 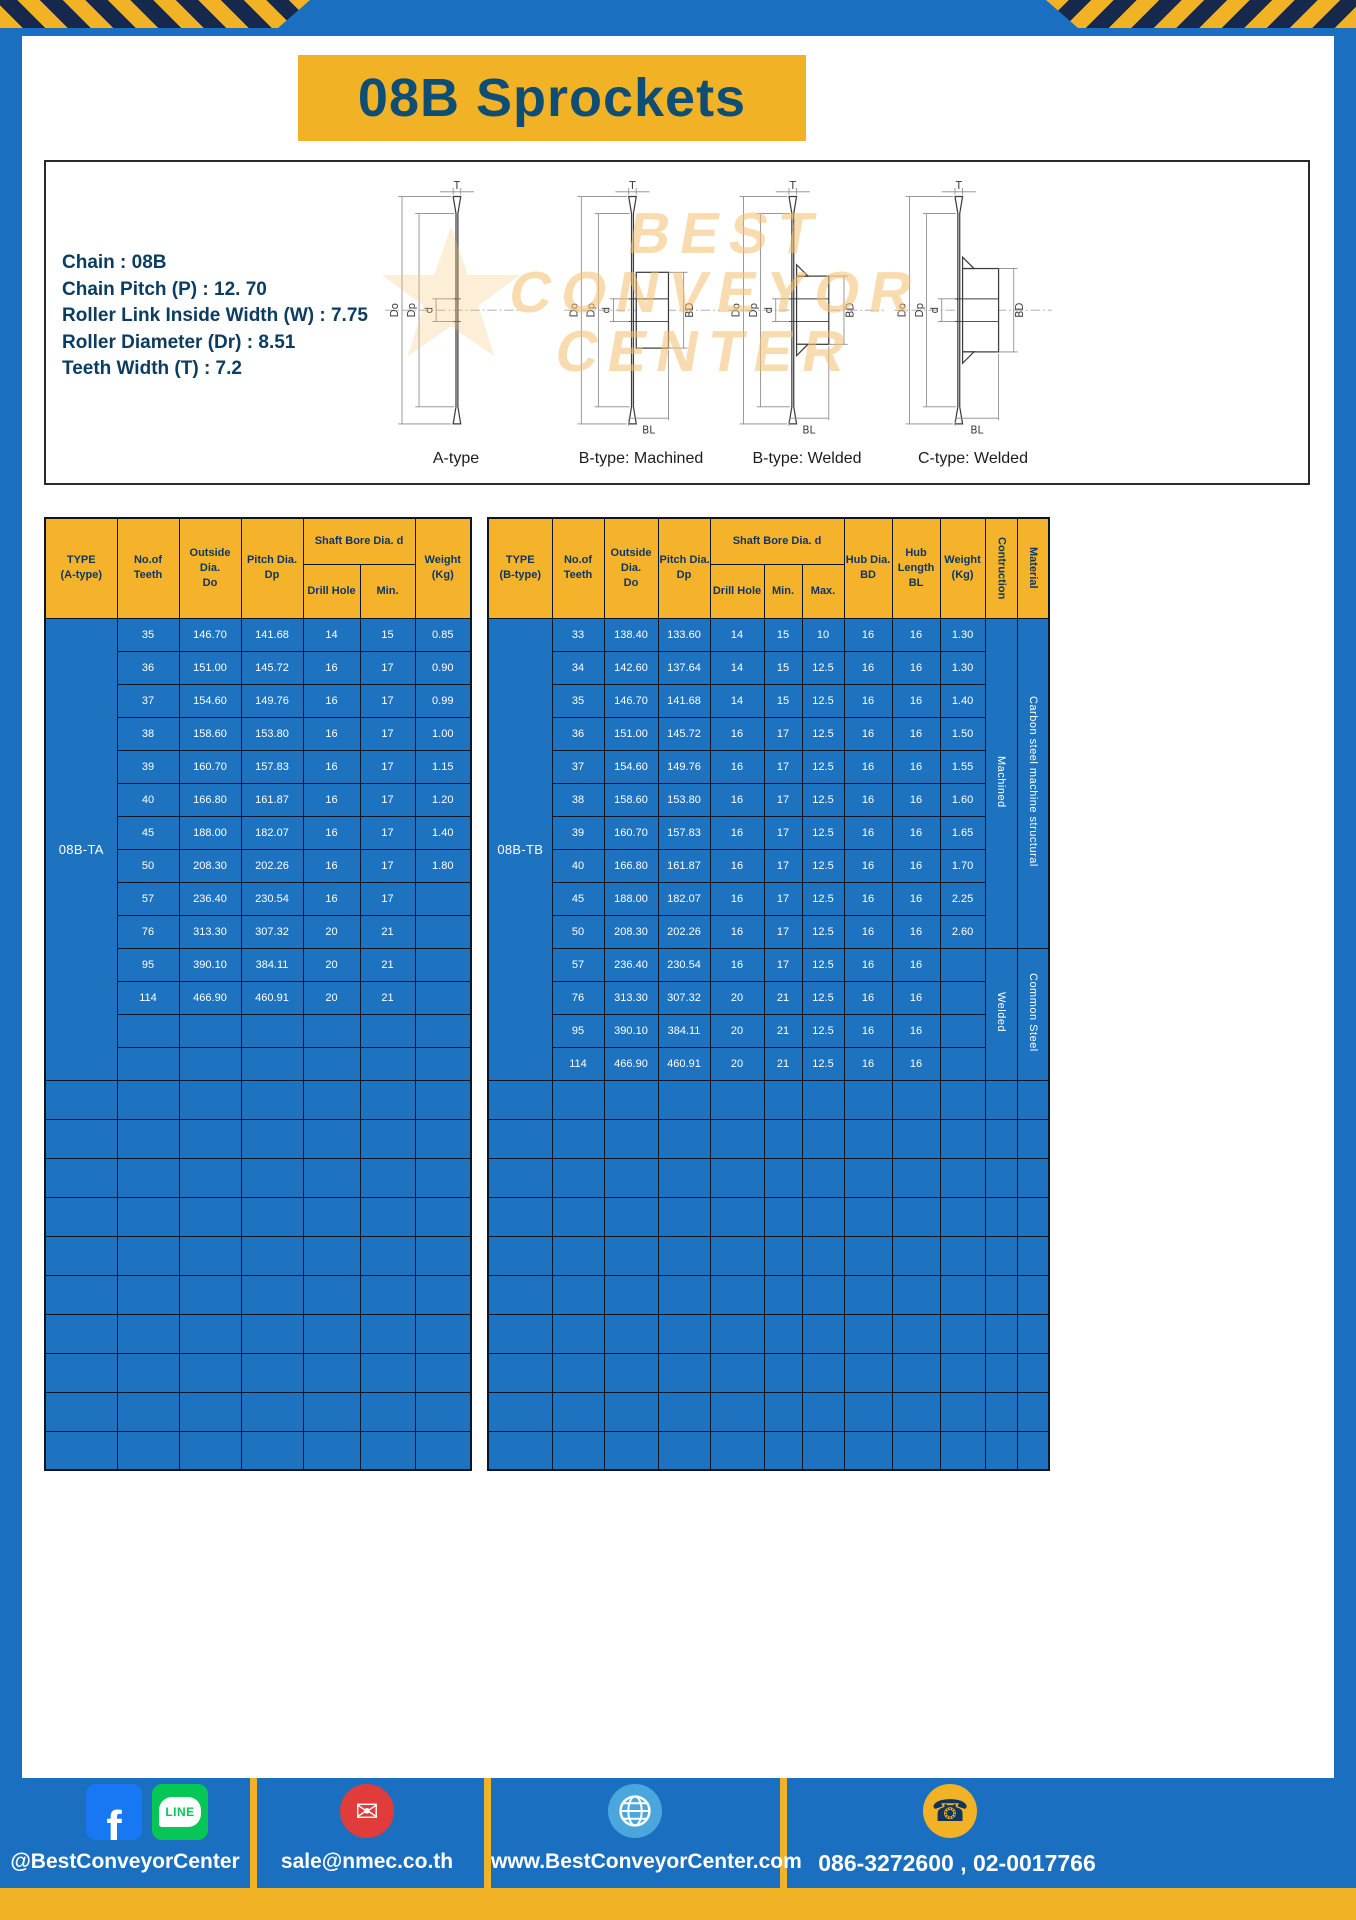 I want to click on cell: 384.11, so click(x=684, y=1030).